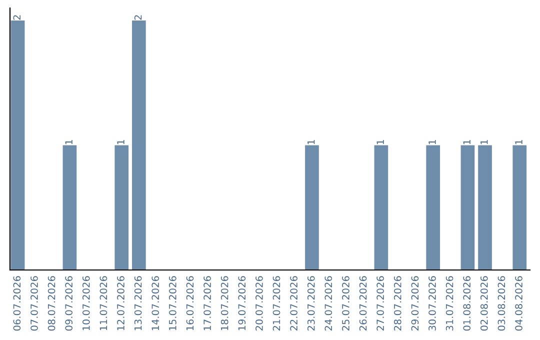  Describe the element at coordinates (328, 303) in the screenshot. I see `x-tick-label: 24.07.2026` at that location.